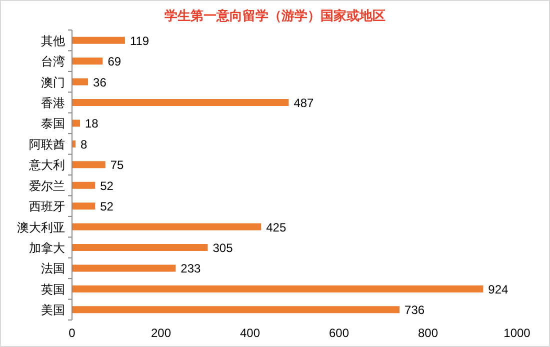 The width and height of the screenshot is (550, 347). What do you see at coordinates (304, 103) in the screenshot?
I see `data-label: 487` at bounding box center [304, 103].